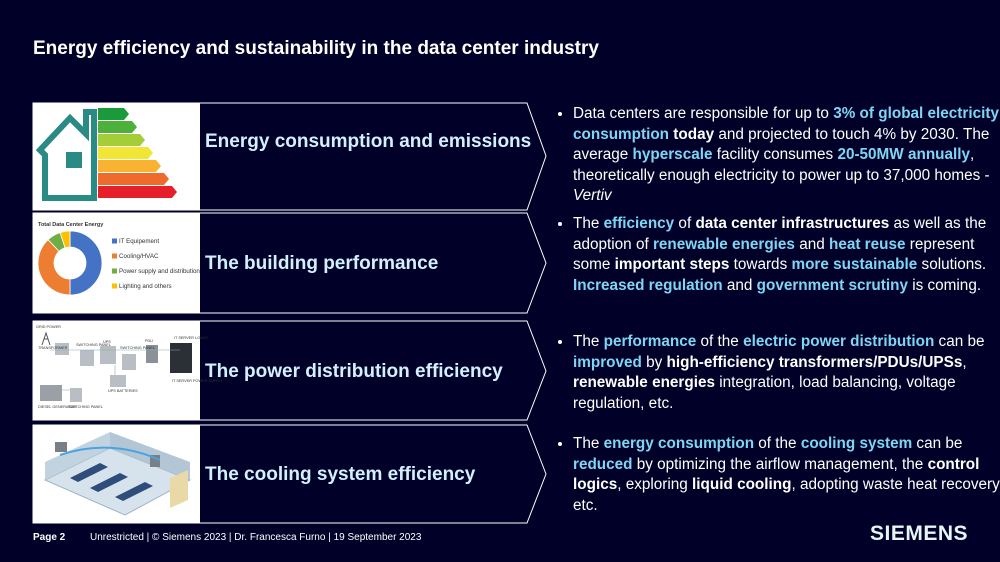  Describe the element at coordinates (118, 381) in the screenshot. I see `battery` at that location.